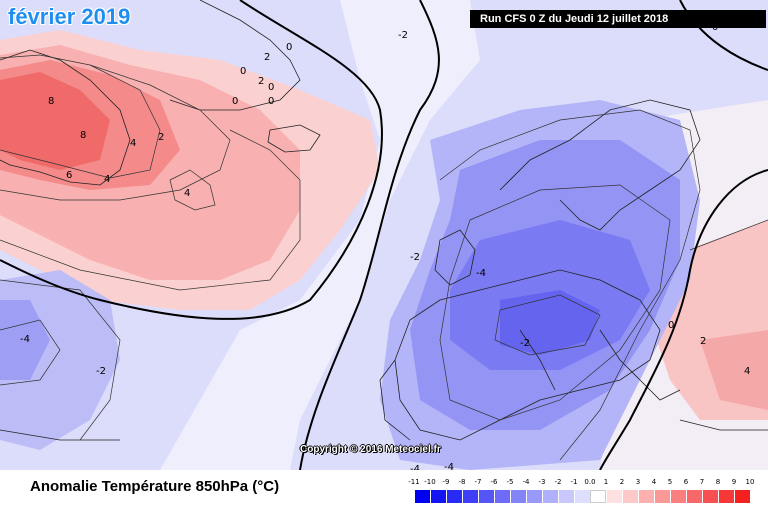 Image resolution: width=768 pixels, height=512 pixels. What do you see at coordinates (654, 482) in the screenshot?
I see `color-scale-tick-label: 4` at bounding box center [654, 482].